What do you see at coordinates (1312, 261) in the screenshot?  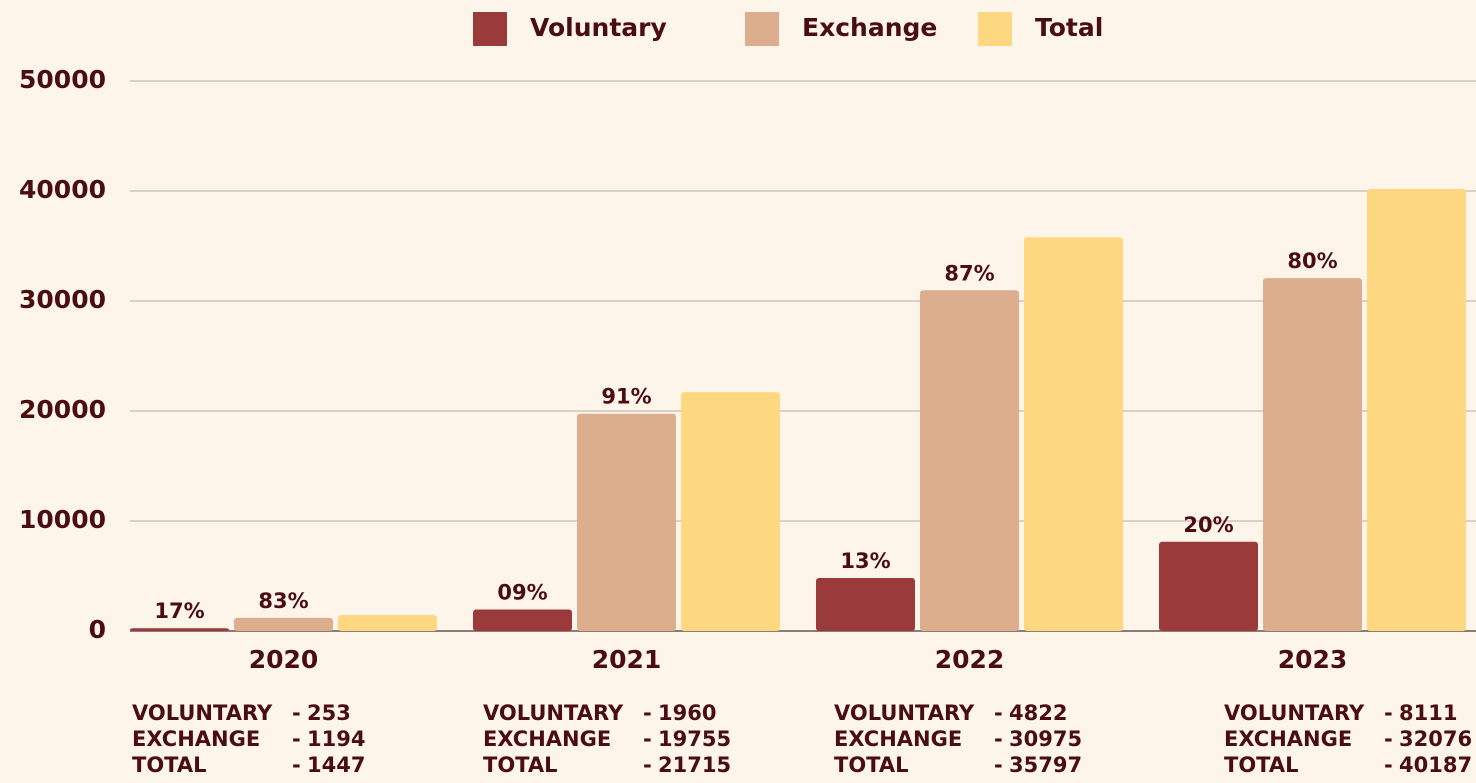 I see `share-label: 80%` at bounding box center [1312, 261].